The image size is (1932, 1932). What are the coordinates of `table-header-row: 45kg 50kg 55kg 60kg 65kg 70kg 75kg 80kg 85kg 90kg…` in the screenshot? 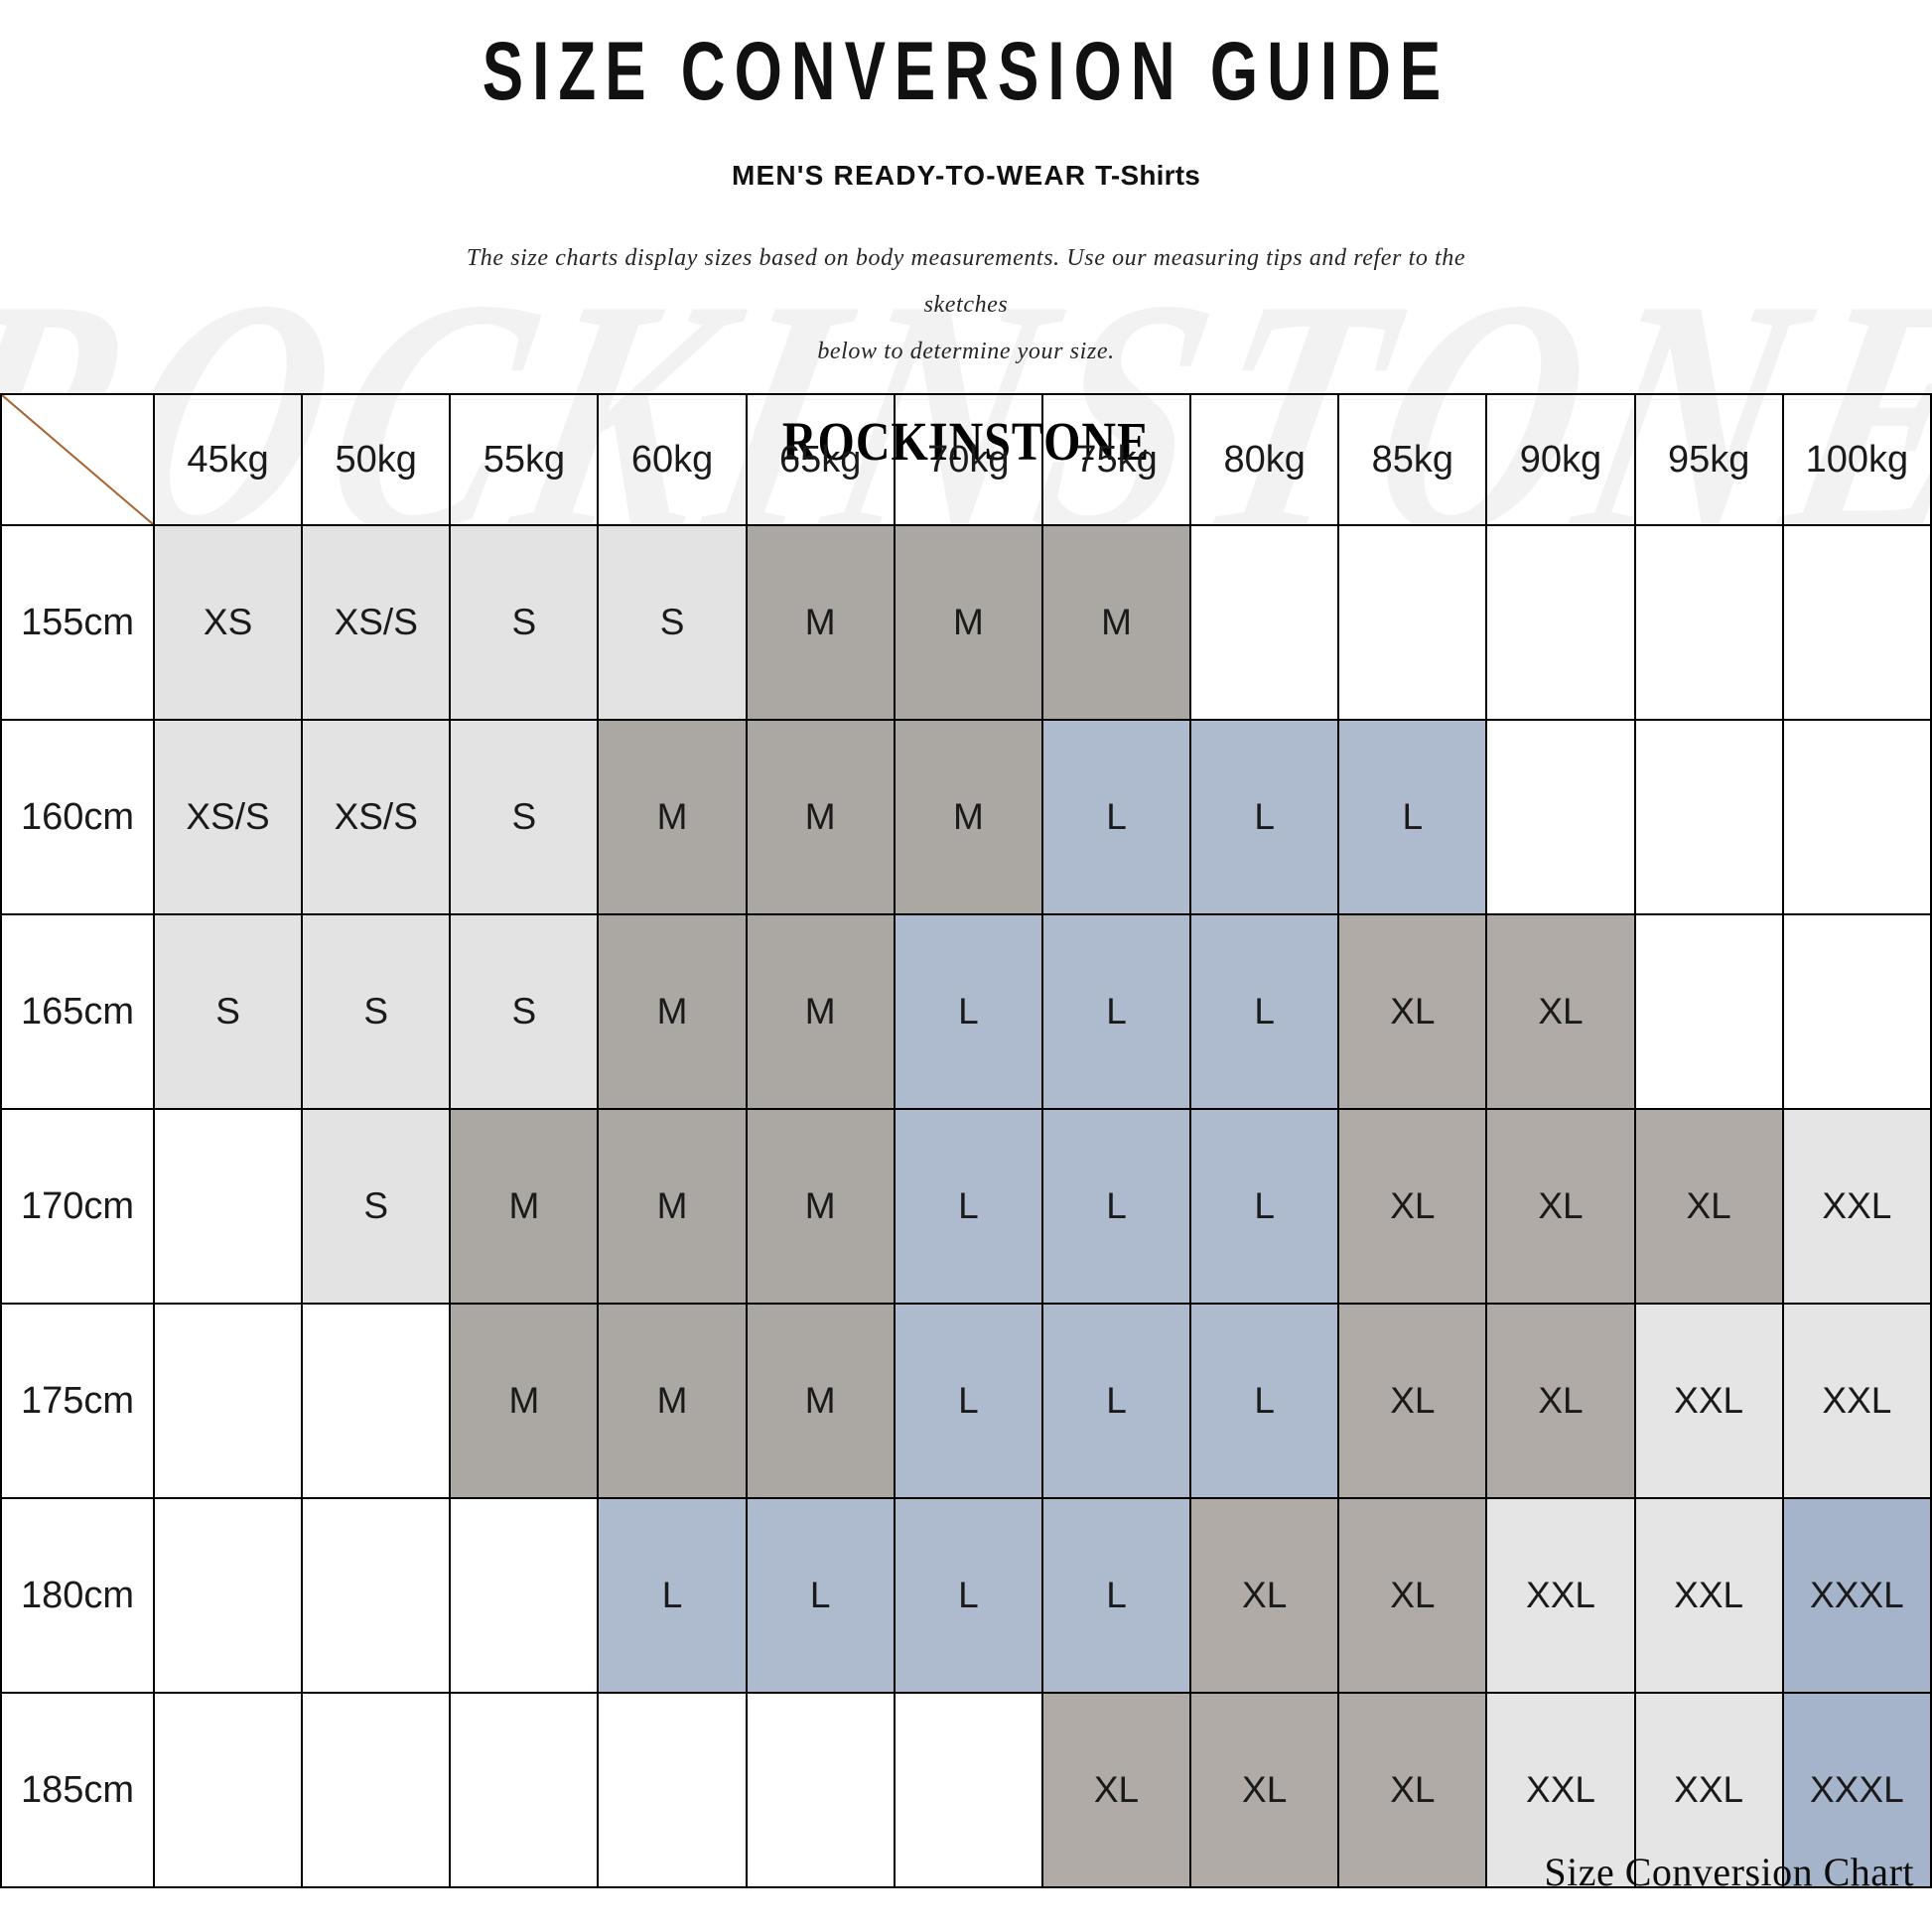 It's located at (966, 460).